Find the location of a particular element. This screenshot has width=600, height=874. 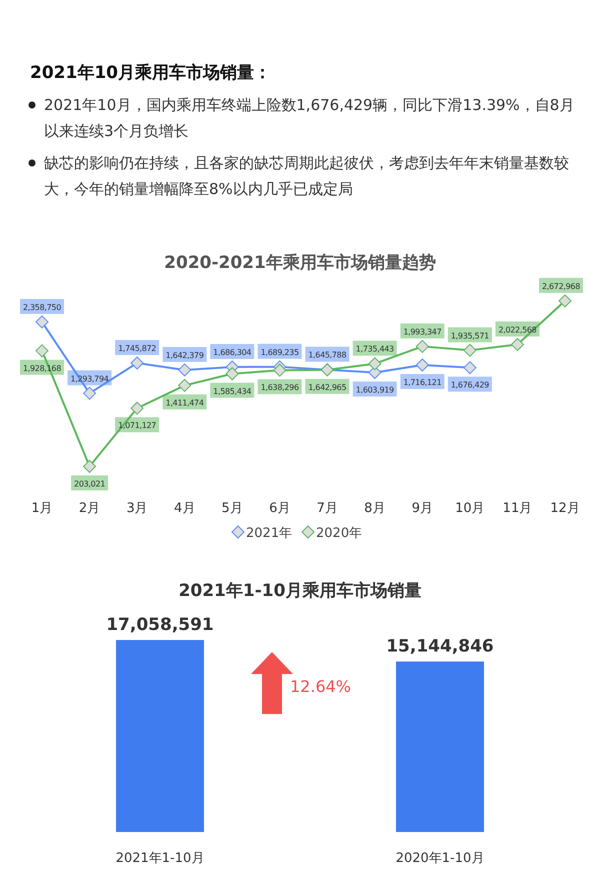

data-label: 1,935,571 is located at coordinates (470, 335).